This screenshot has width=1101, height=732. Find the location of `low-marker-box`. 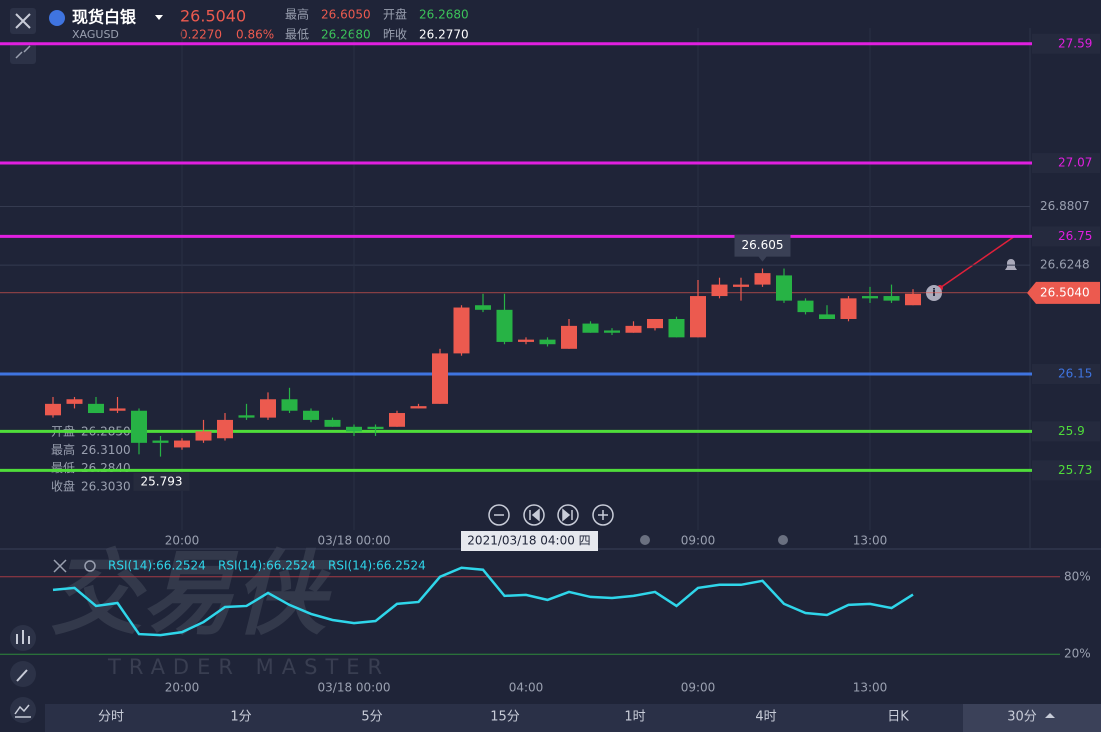

low-marker-box is located at coordinates (161, 481).